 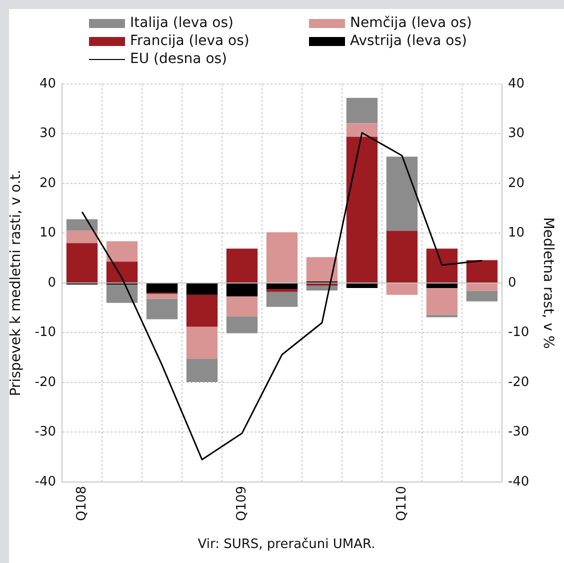 What do you see at coordinates (402, 503) in the screenshot?
I see `x-tick-label: Q110` at bounding box center [402, 503].